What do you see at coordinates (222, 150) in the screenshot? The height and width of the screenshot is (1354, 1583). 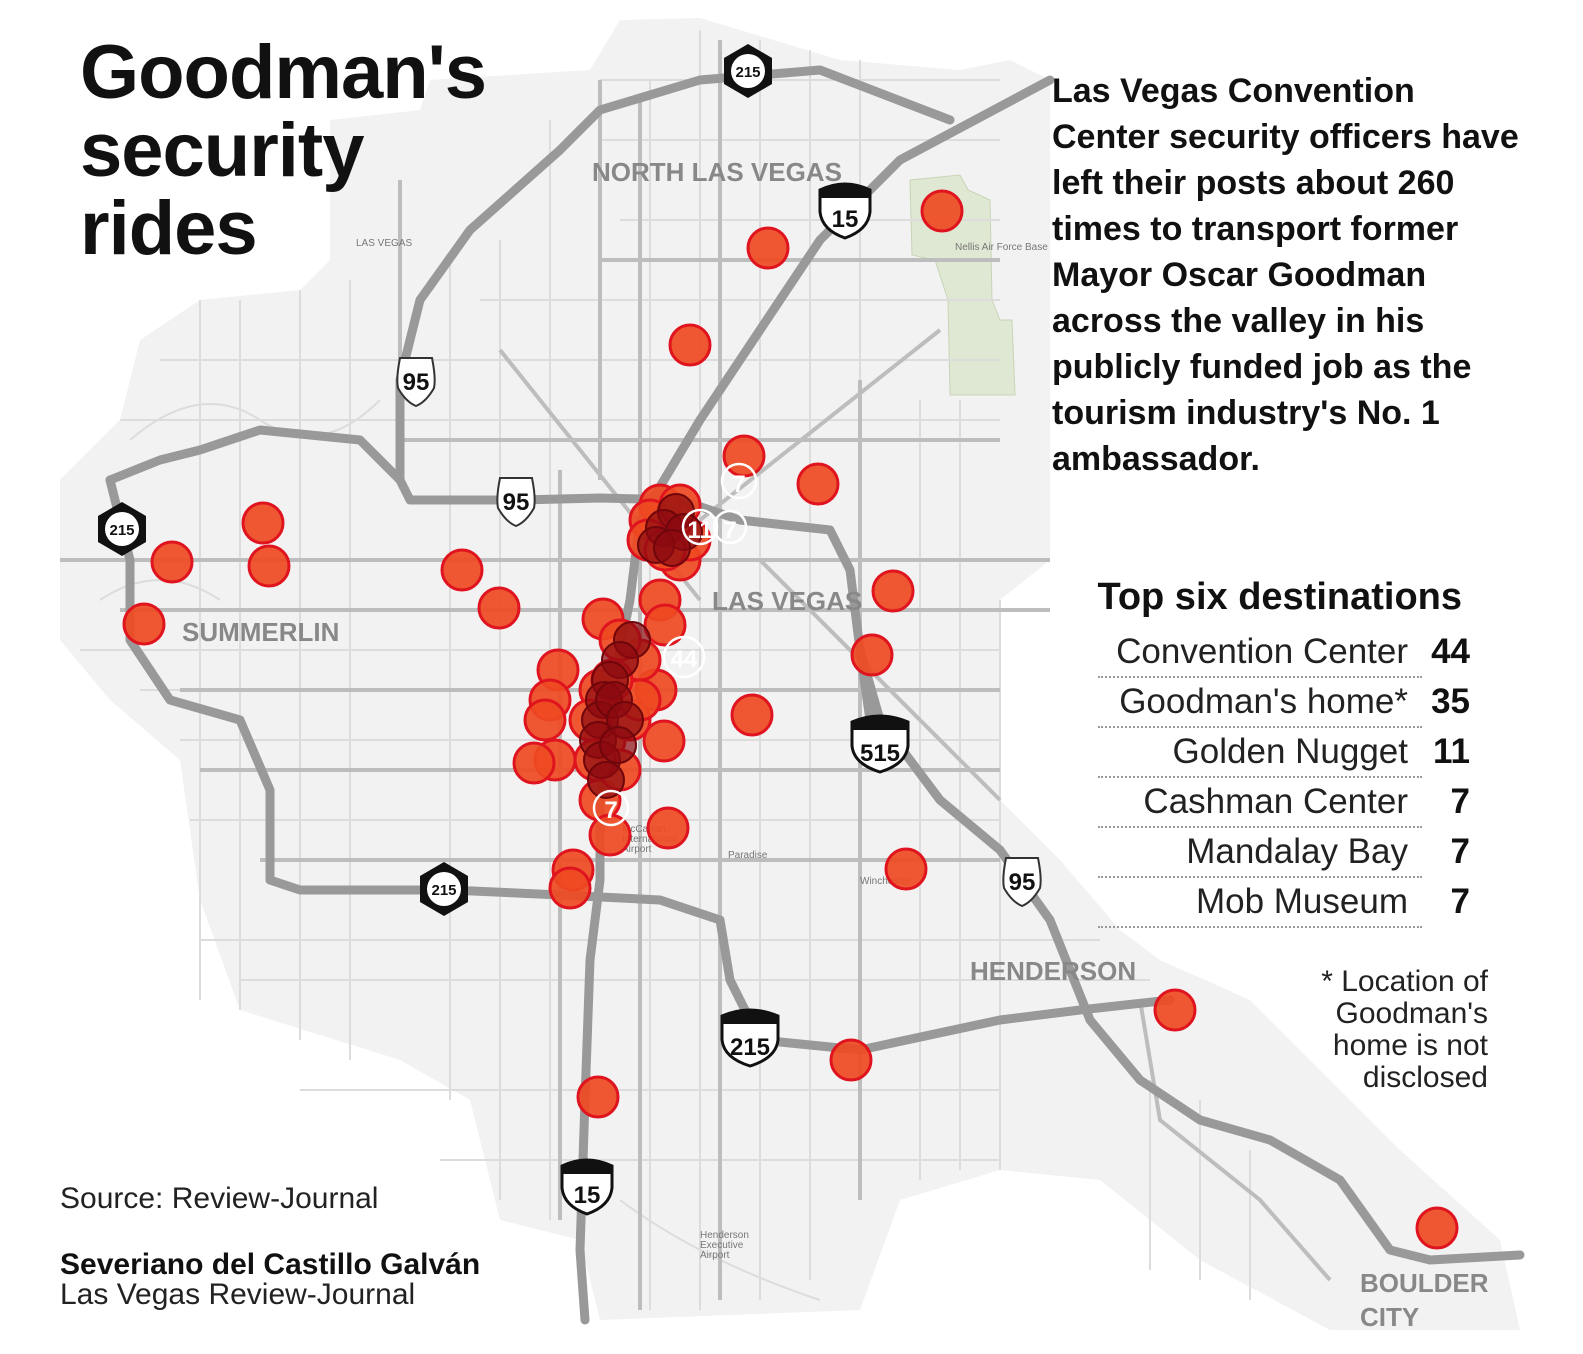 I see `title-line-2: security` at bounding box center [222, 150].